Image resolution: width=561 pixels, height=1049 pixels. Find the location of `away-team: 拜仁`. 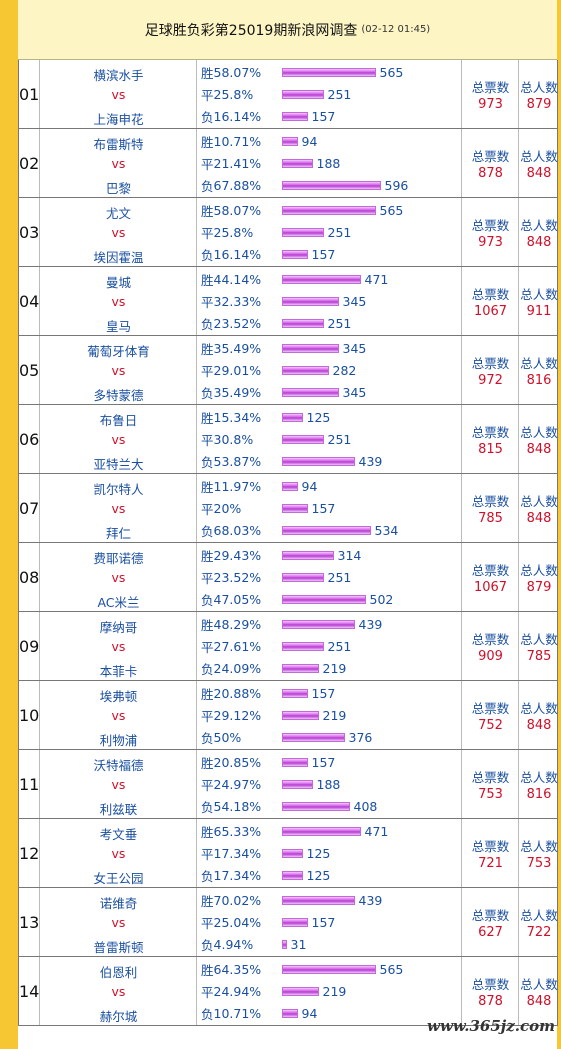

away-team: 拜仁 is located at coordinates (118, 533).